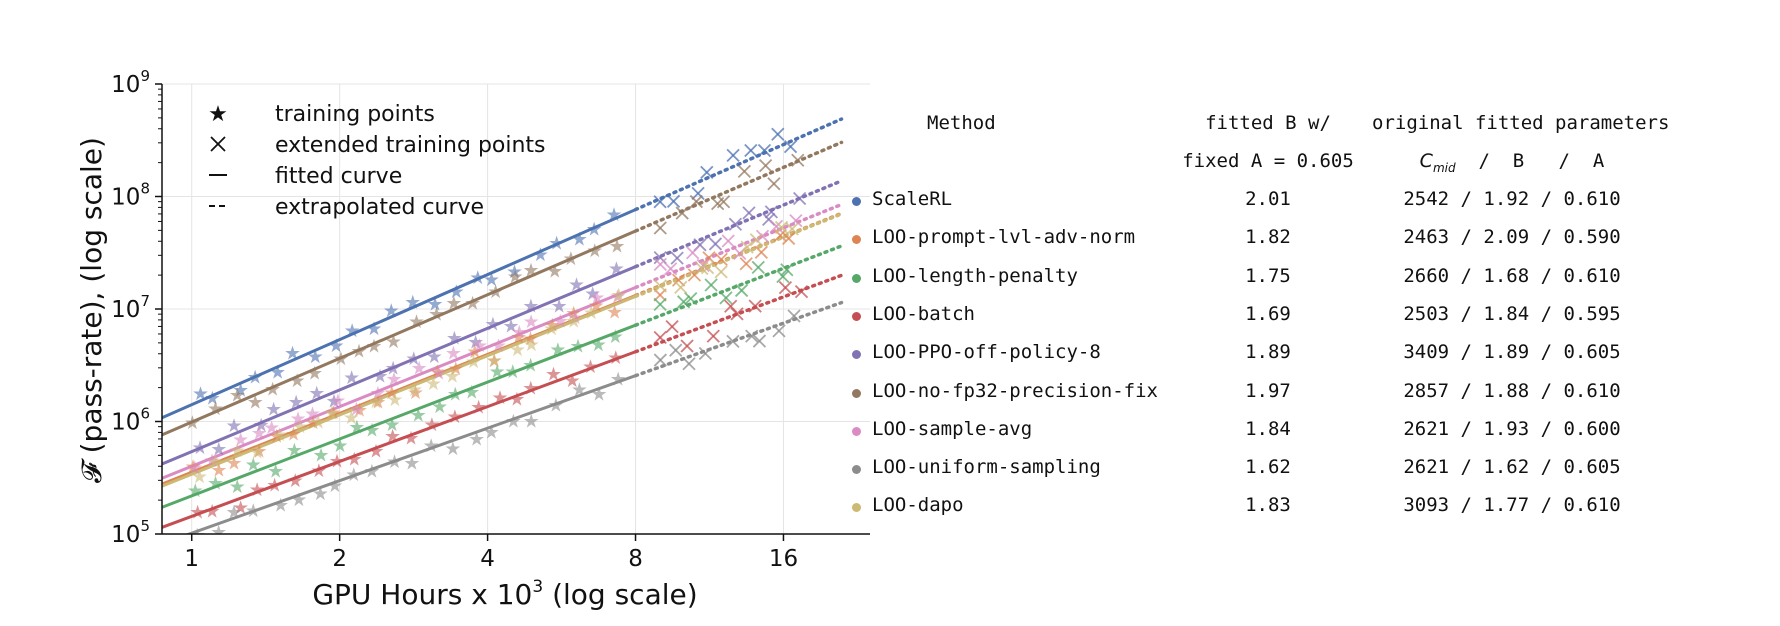  I want to click on extrapolated-curve-loo-uniform-sampling, so click(738, 339).